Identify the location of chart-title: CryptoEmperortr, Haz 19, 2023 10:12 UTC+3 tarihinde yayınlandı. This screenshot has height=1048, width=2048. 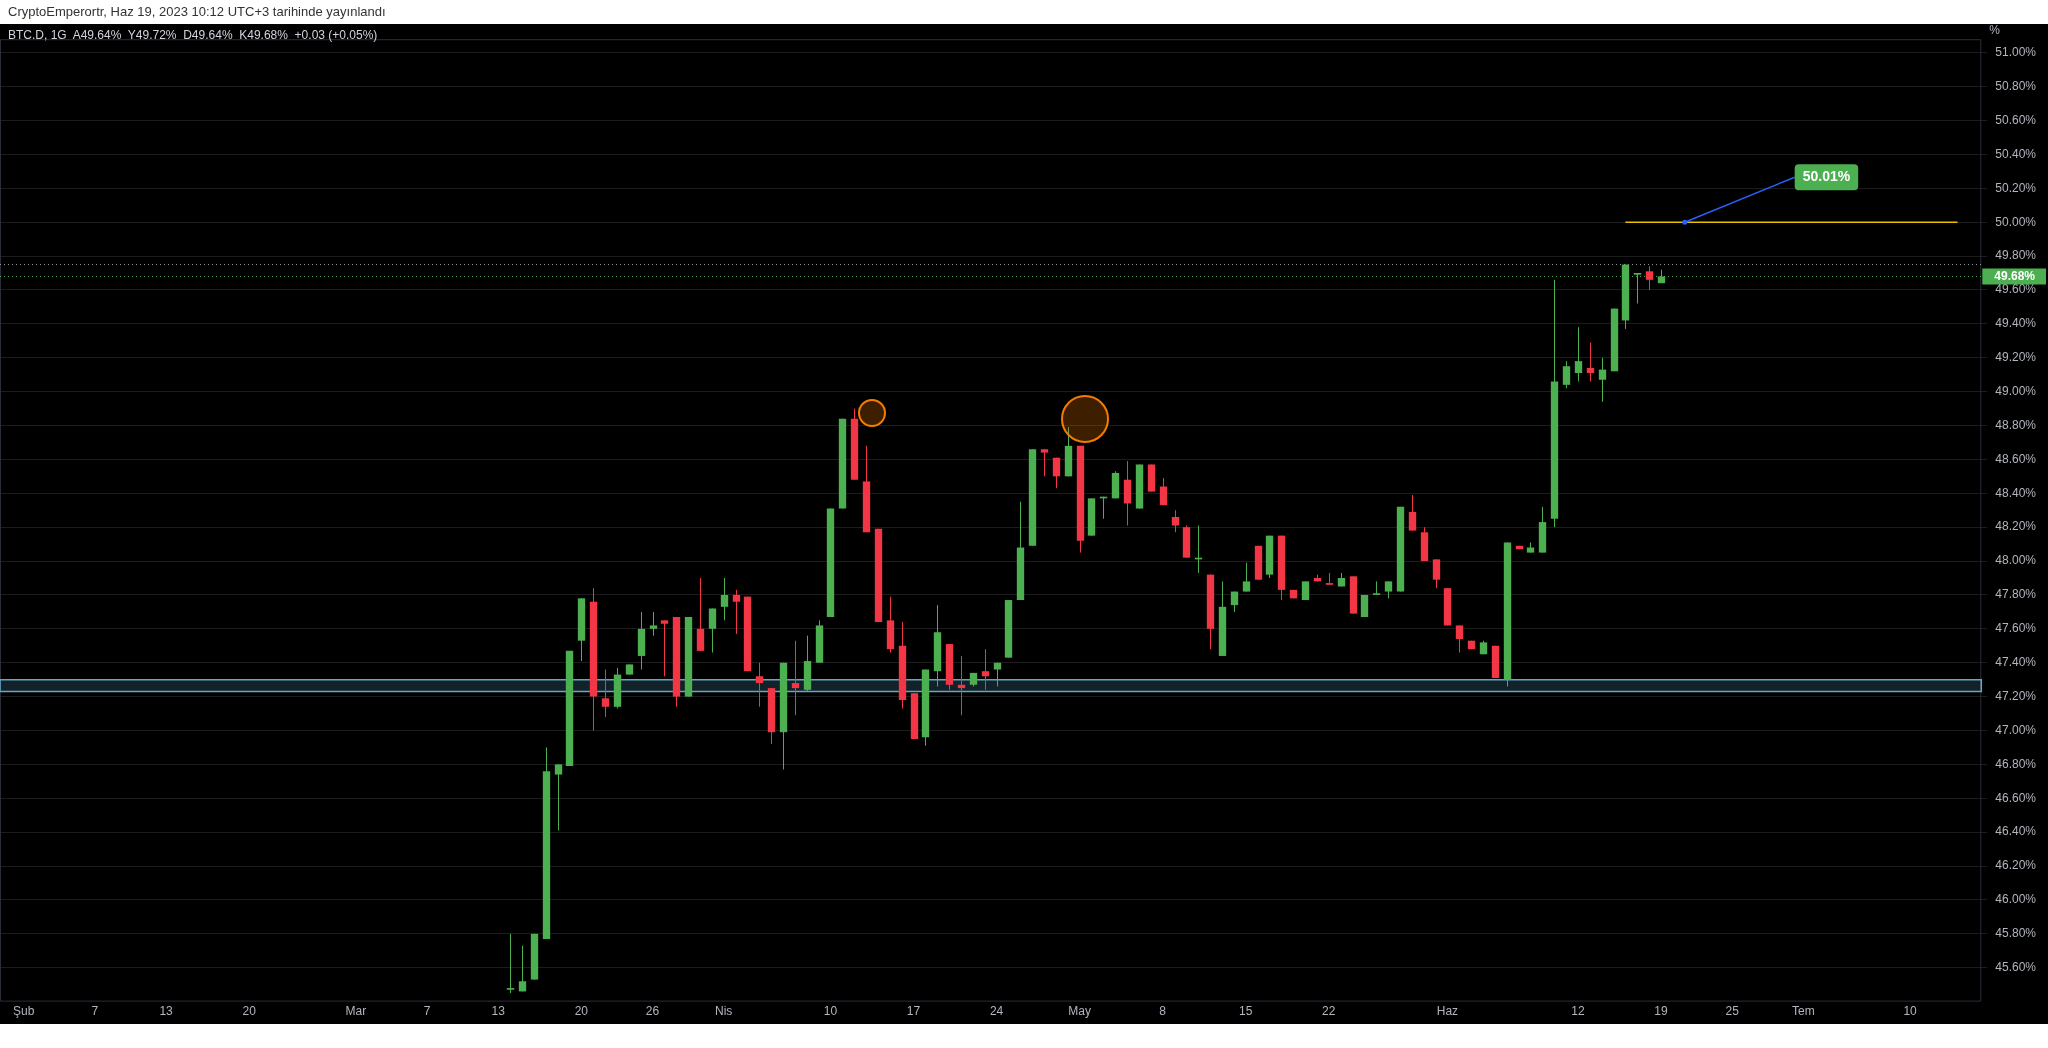
(197, 12).